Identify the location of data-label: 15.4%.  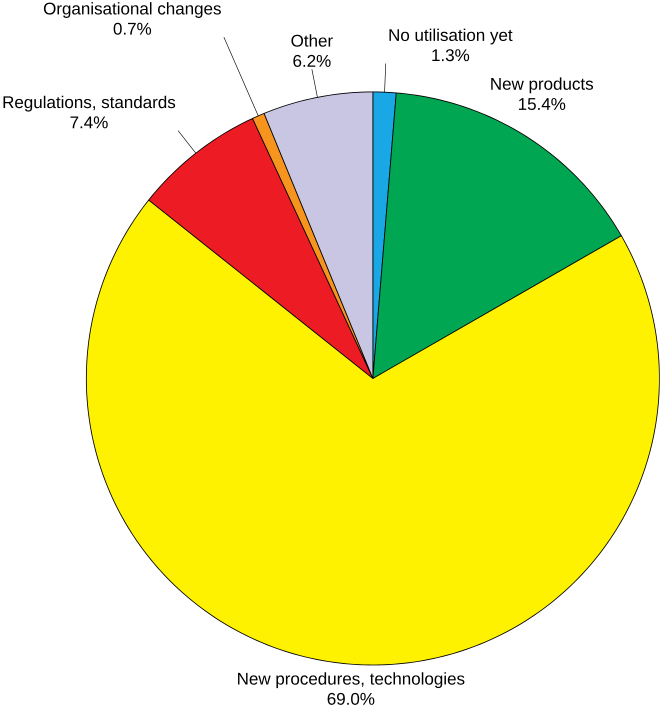
(542, 104).